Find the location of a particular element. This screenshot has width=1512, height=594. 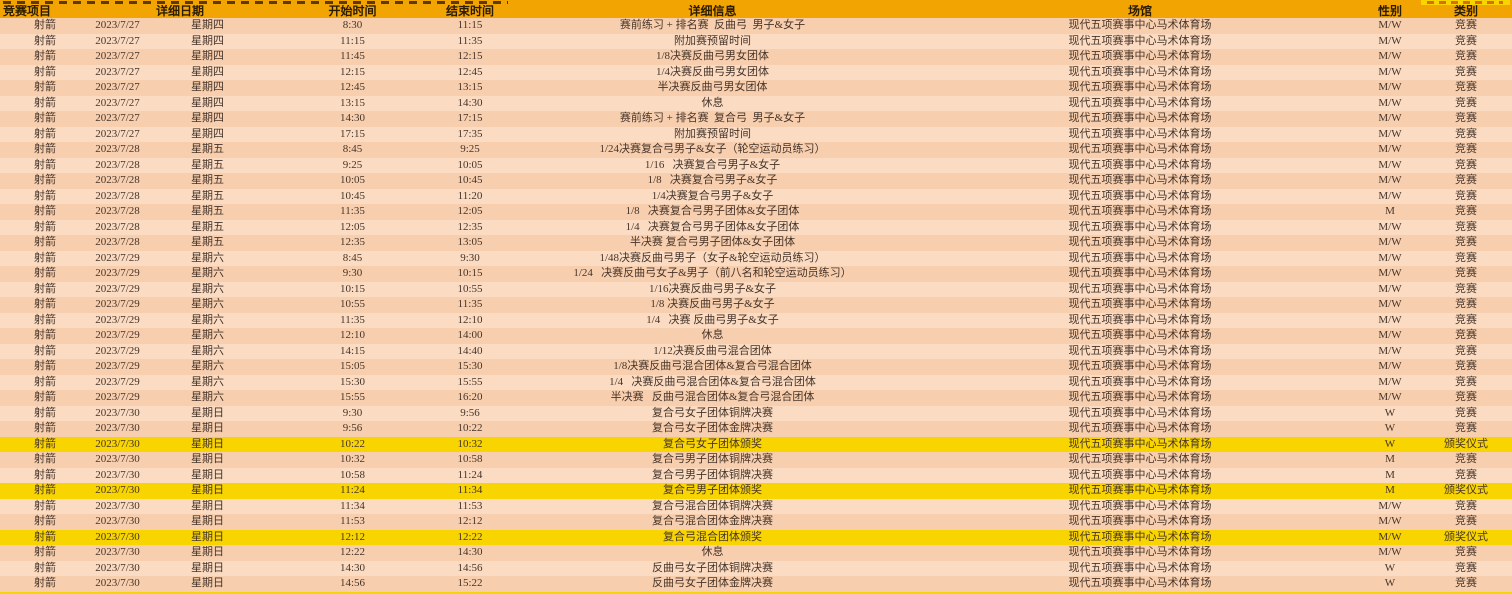

cell-start-time: 9:25 is located at coordinates (352, 164).